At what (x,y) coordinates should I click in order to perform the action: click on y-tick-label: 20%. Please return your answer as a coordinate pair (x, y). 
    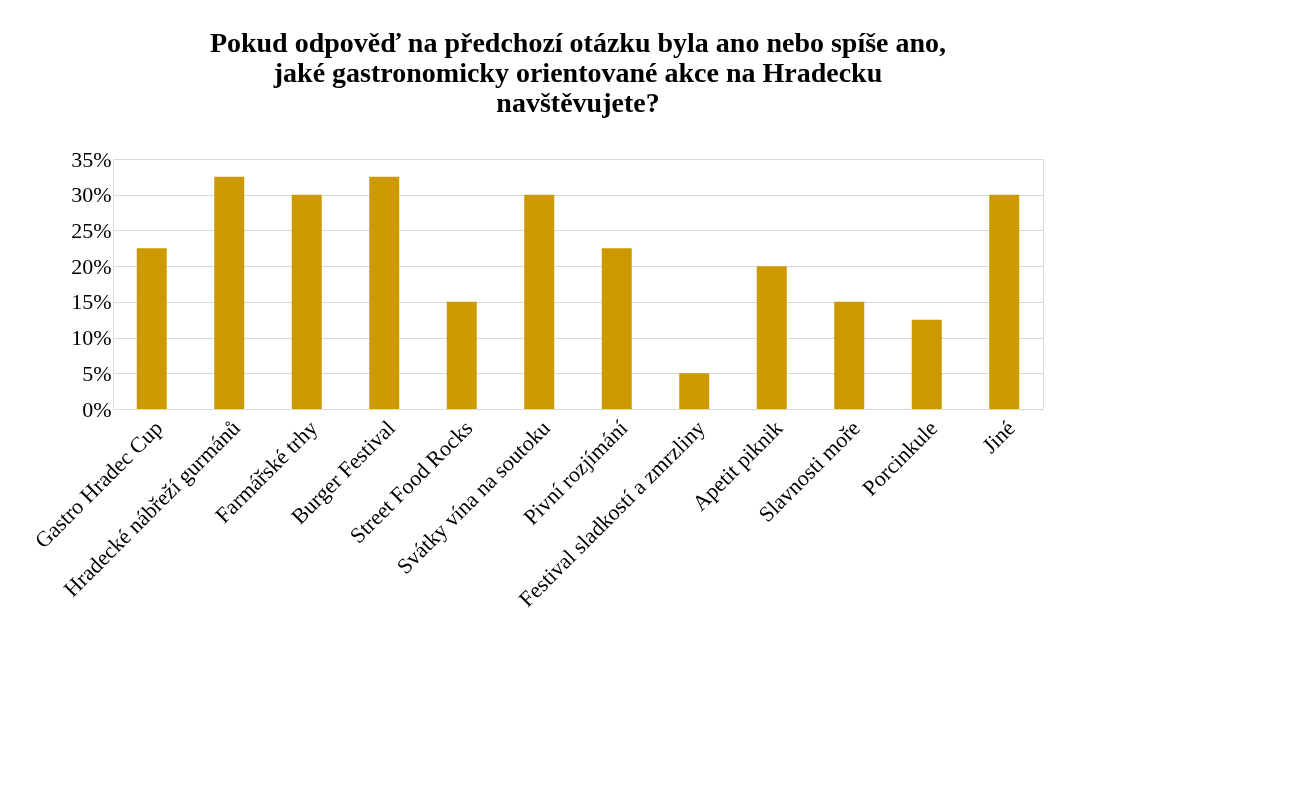
    Looking at the image, I should click on (91, 266).